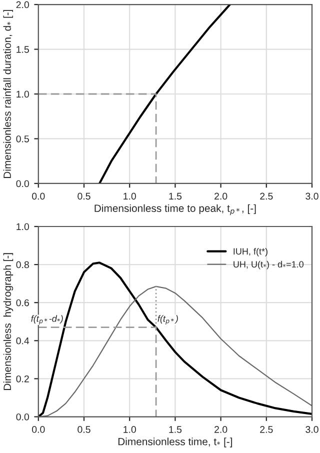  What do you see at coordinates (22, 4) in the screenshot?
I see `y-tick-label: 2.0` at bounding box center [22, 4].